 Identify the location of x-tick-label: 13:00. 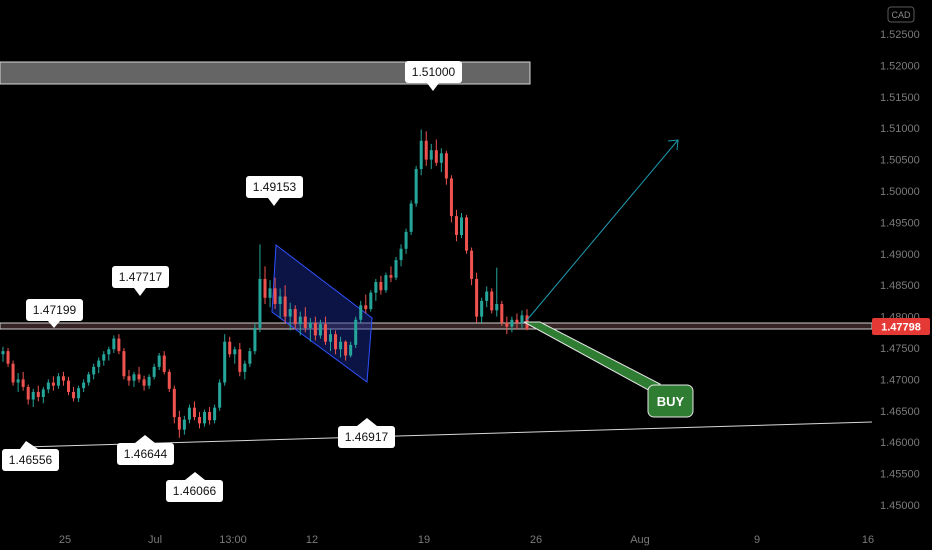
(233, 540).